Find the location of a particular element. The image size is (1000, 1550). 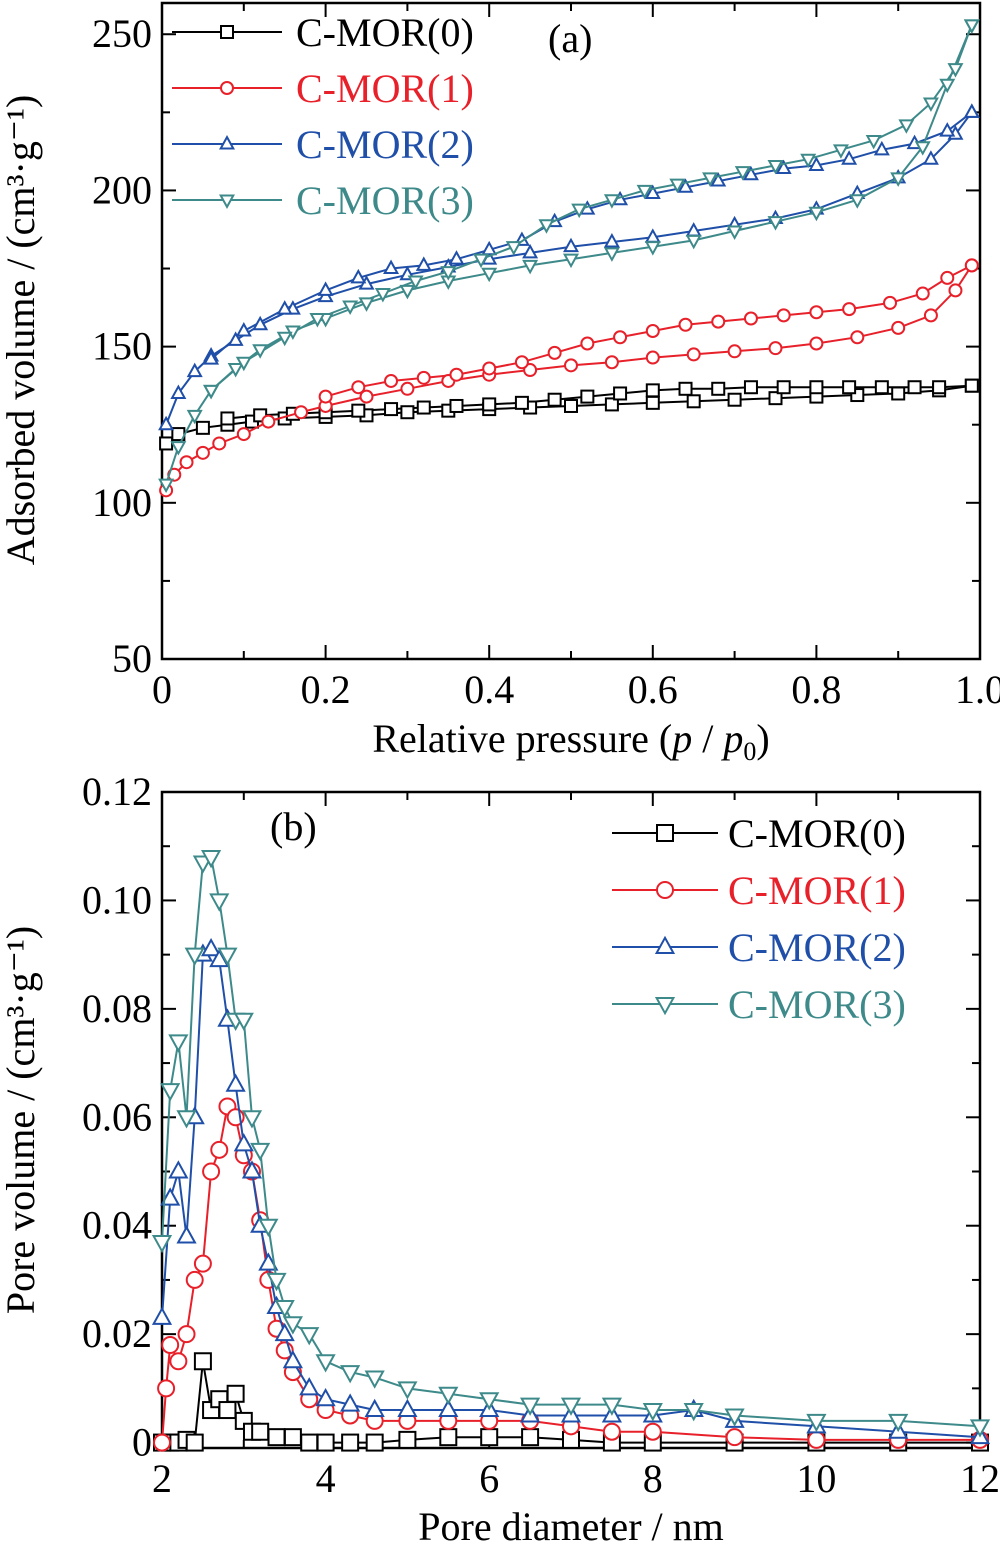

y-tick-label: 0.06 is located at coordinates (117, 1116).